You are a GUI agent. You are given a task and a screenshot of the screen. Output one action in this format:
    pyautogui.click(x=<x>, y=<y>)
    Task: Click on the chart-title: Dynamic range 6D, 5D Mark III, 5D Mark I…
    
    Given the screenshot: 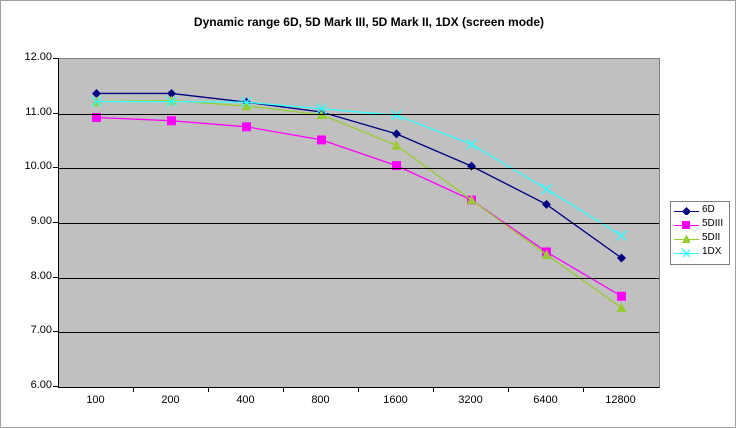 What is the action you would take?
    pyautogui.click(x=369, y=22)
    